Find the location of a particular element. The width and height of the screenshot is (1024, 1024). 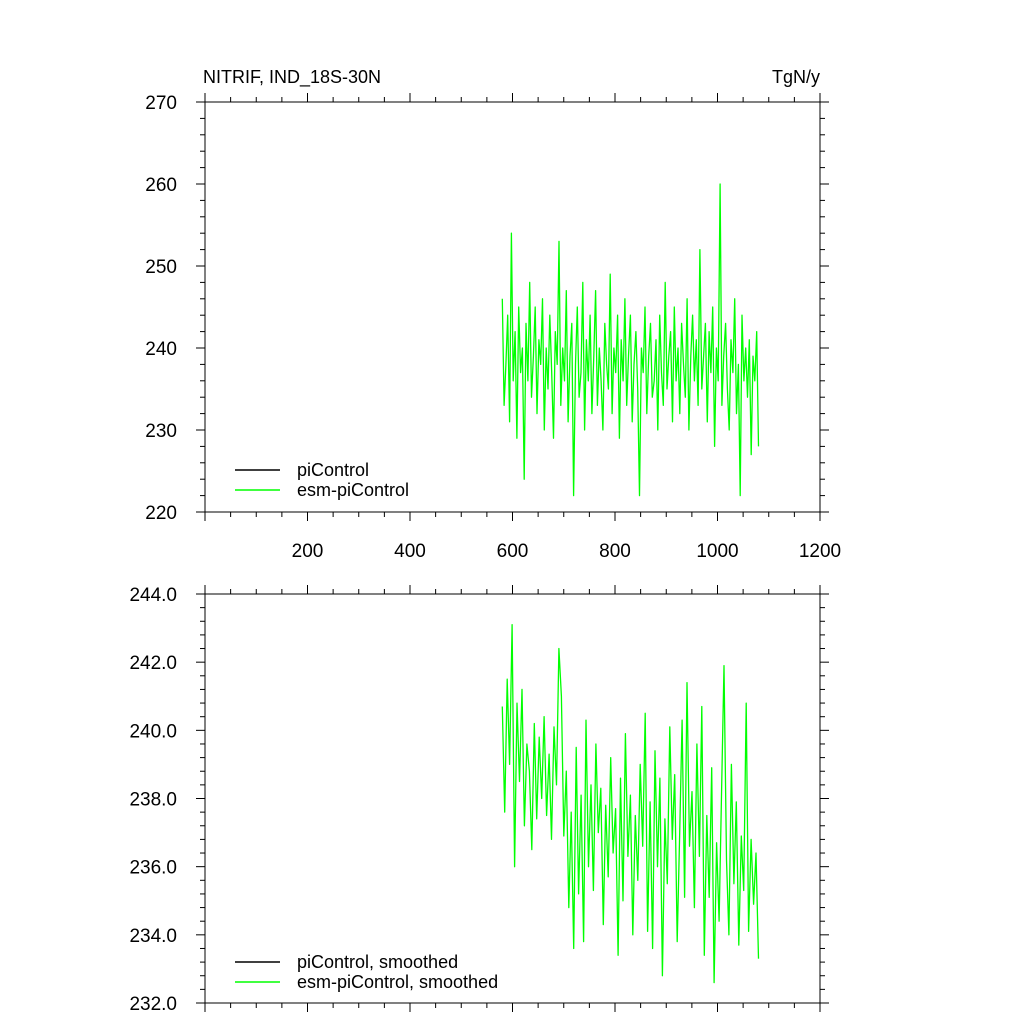

y-tick-label: 244.0 is located at coordinates (153, 595).